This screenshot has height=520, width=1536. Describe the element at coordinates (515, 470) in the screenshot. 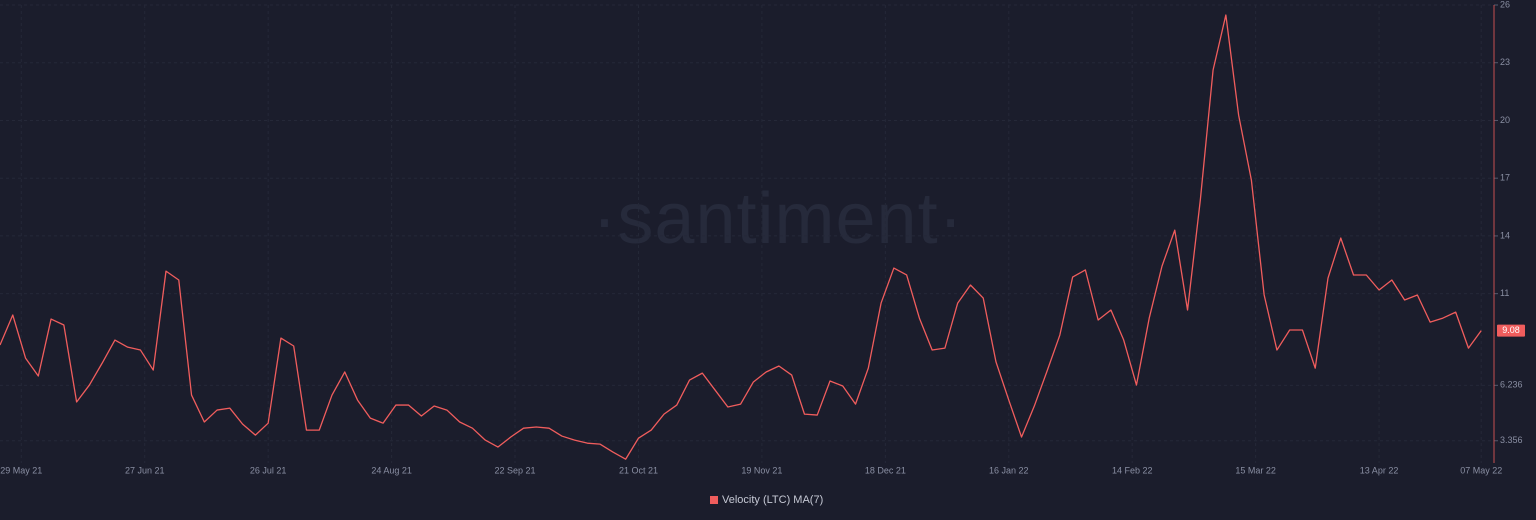

I see `x-tick-label: 22 Sep 21` at that location.